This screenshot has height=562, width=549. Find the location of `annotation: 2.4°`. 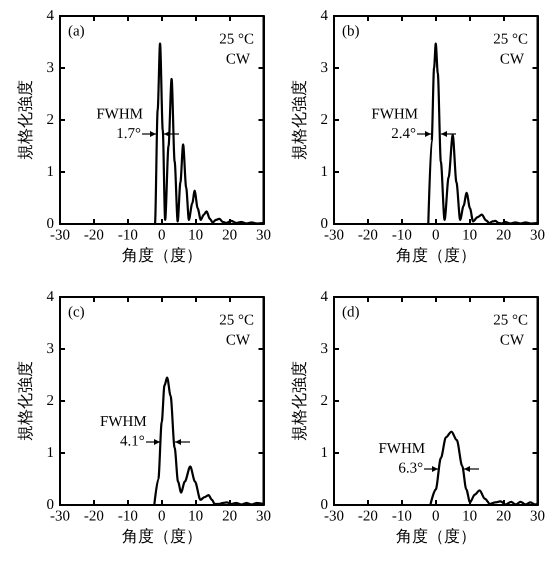

annotation: 2.4° is located at coordinates (403, 134).